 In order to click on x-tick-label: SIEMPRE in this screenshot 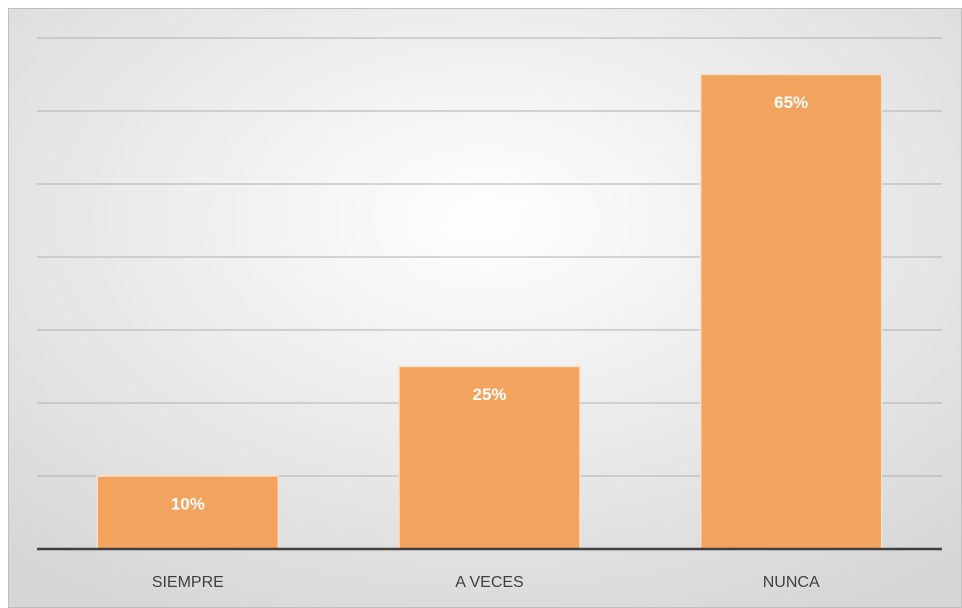, I will do `click(188, 582)`.